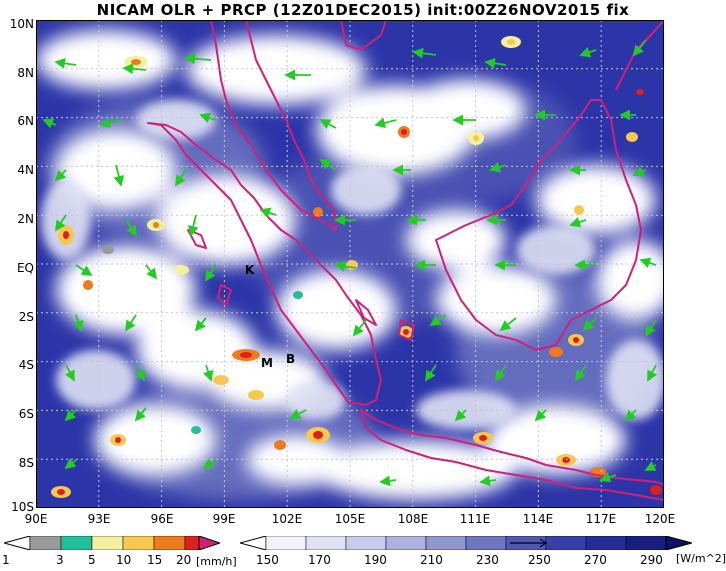 The image size is (726, 571). I want to click on lat-label: 4N, so click(25, 170).